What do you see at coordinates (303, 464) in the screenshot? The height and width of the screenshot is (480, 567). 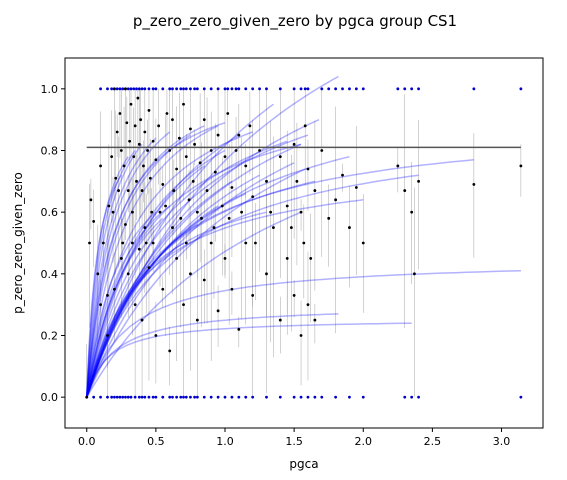 I see `x-axis-label: pgca` at bounding box center [303, 464].